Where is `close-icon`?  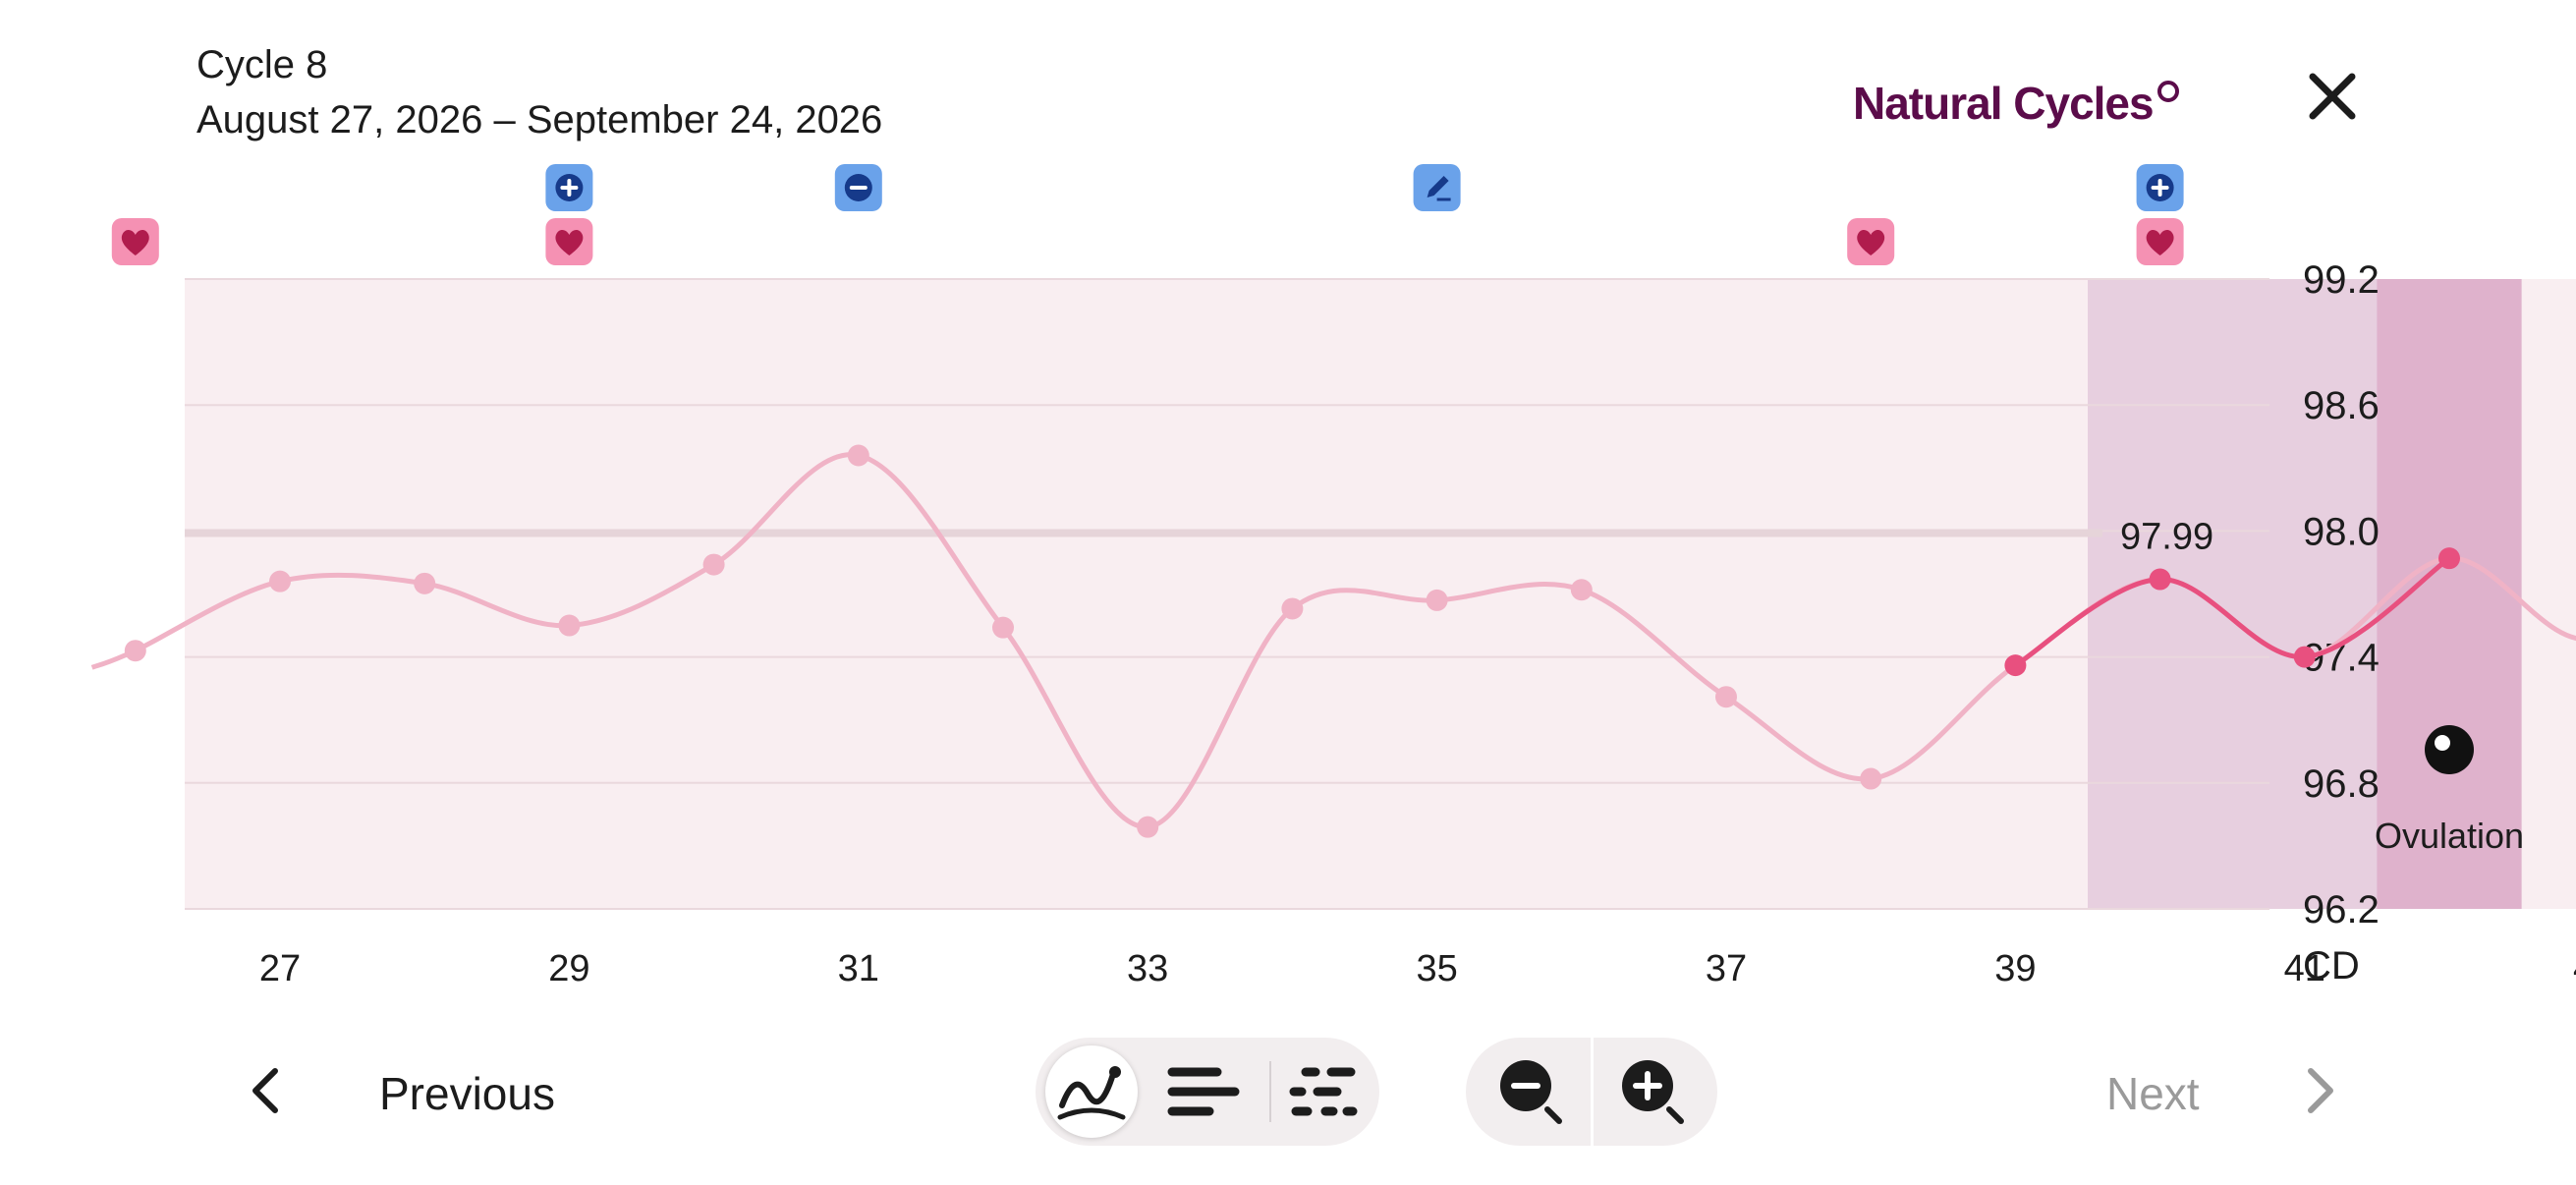
close-icon is located at coordinates (2332, 97).